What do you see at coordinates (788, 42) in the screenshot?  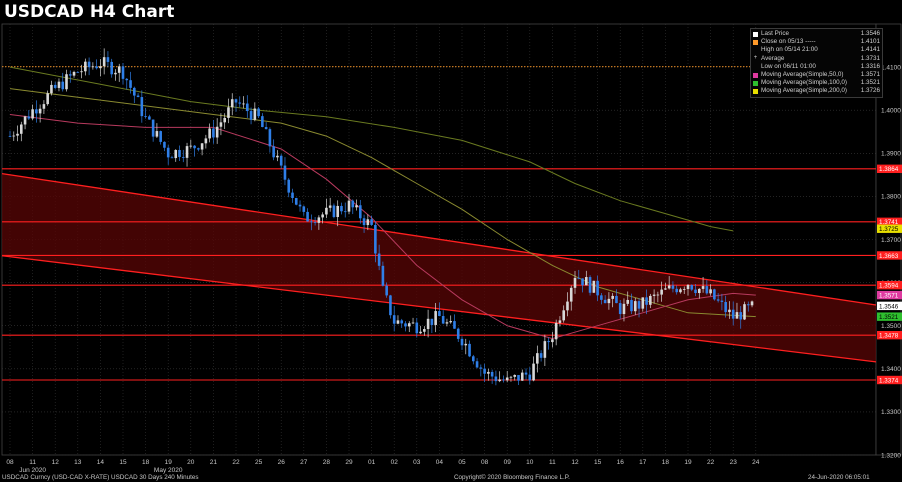 I see `legend-label: Close on 05/13 -----` at bounding box center [788, 42].